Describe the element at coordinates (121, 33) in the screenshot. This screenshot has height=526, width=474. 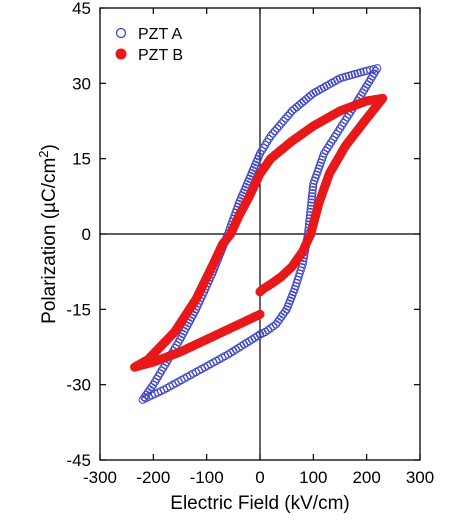
I see `legend-marker-pzt-a` at that location.